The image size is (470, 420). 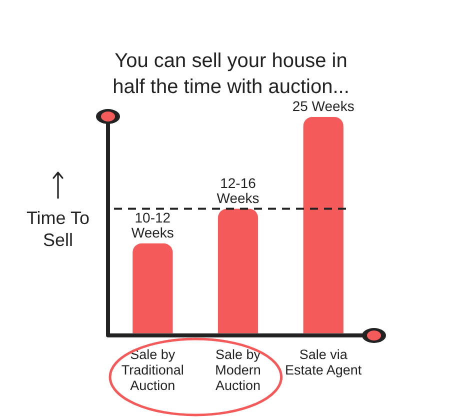 What do you see at coordinates (238, 369) in the screenshot?
I see `x-tick-label: Sale by Modern Auction` at bounding box center [238, 369].